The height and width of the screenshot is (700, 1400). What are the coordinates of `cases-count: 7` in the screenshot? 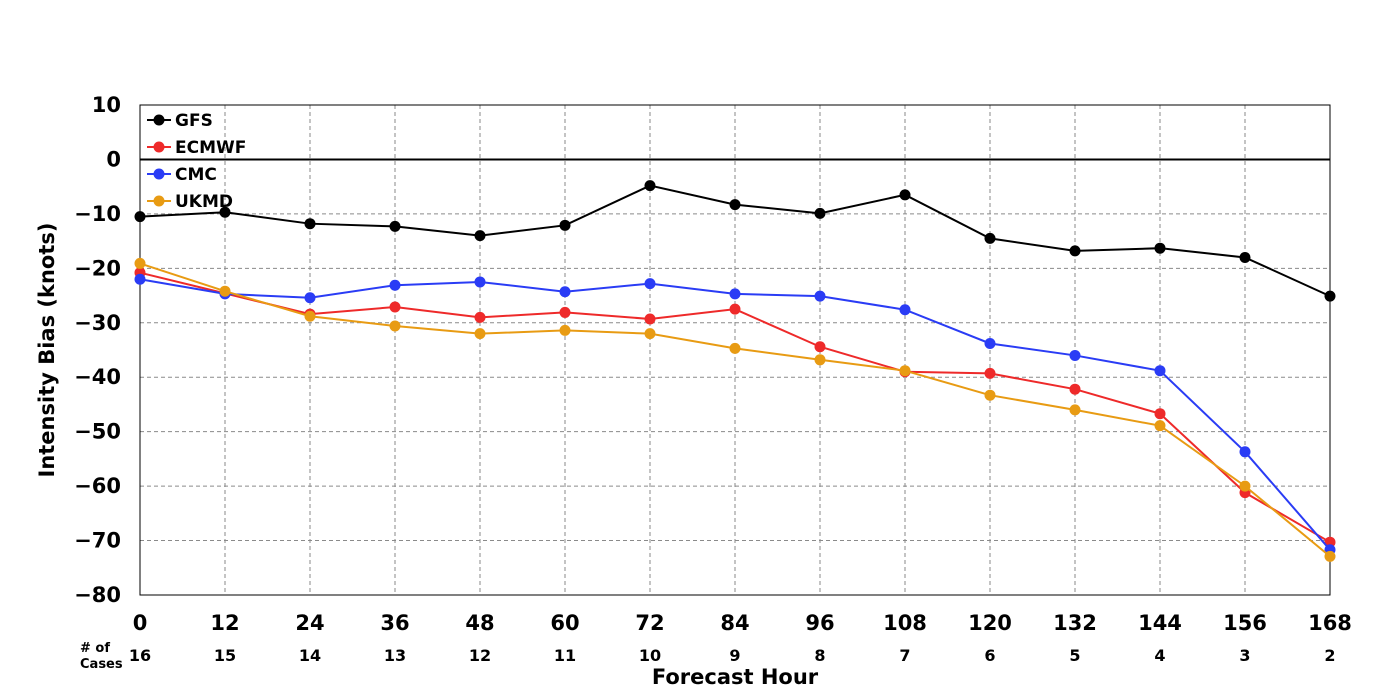 It's located at (904, 655).